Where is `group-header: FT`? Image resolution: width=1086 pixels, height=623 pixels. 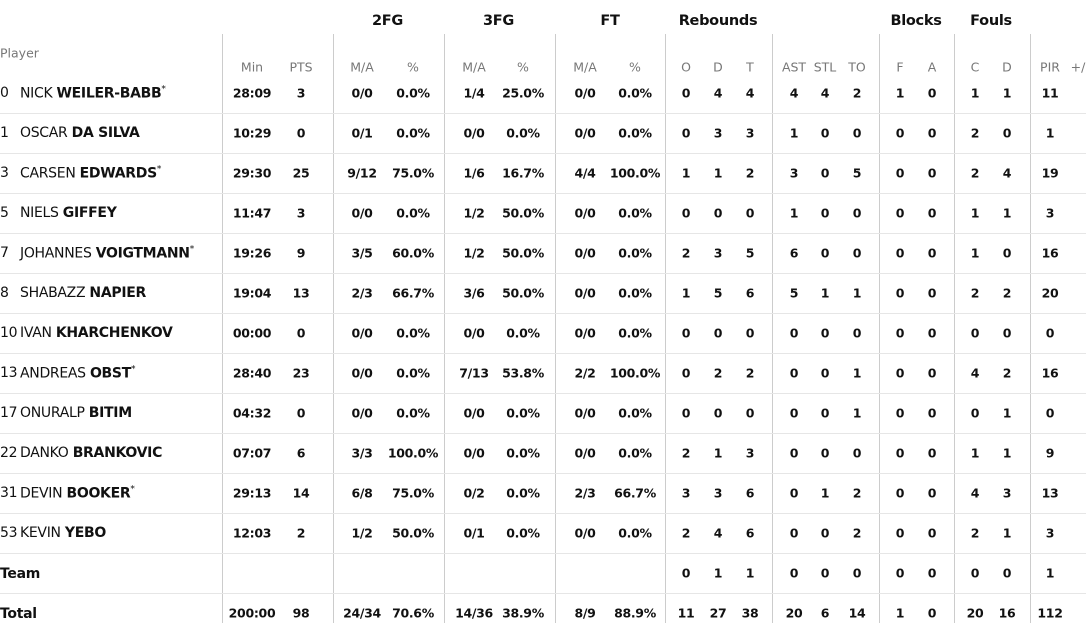 group-header: FT is located at coordinates (610, 21).